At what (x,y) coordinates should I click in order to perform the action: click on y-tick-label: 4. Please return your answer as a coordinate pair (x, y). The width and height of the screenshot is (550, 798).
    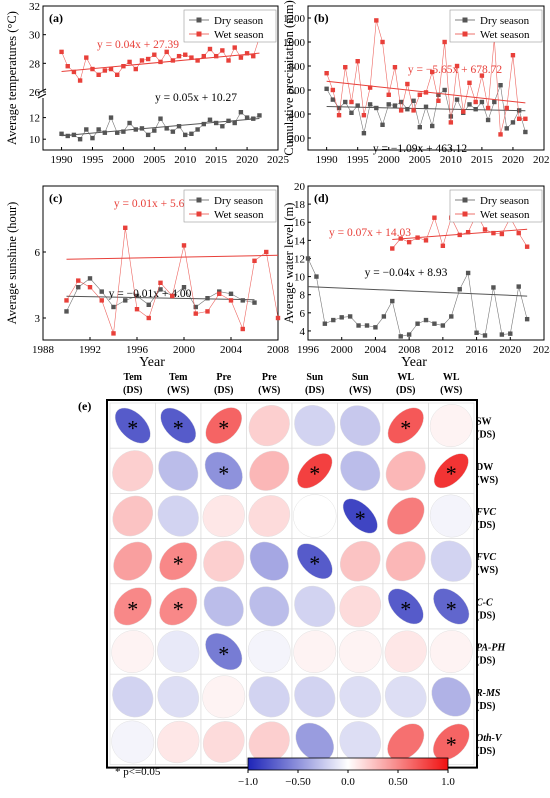
    Looking at the image, I should click on (303, 332).